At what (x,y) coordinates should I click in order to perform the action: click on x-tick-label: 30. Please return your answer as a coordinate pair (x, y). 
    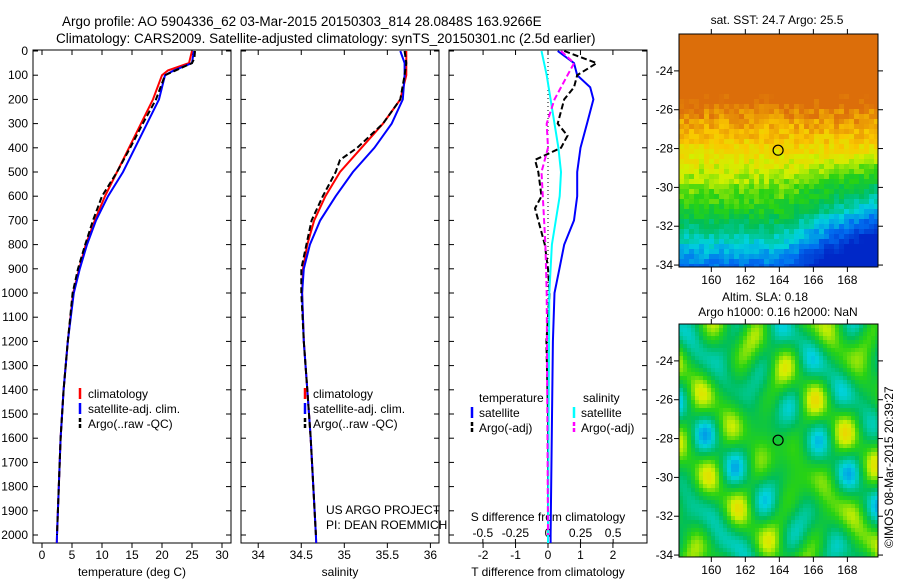
    Looking at the image, I should click on (222, 555).